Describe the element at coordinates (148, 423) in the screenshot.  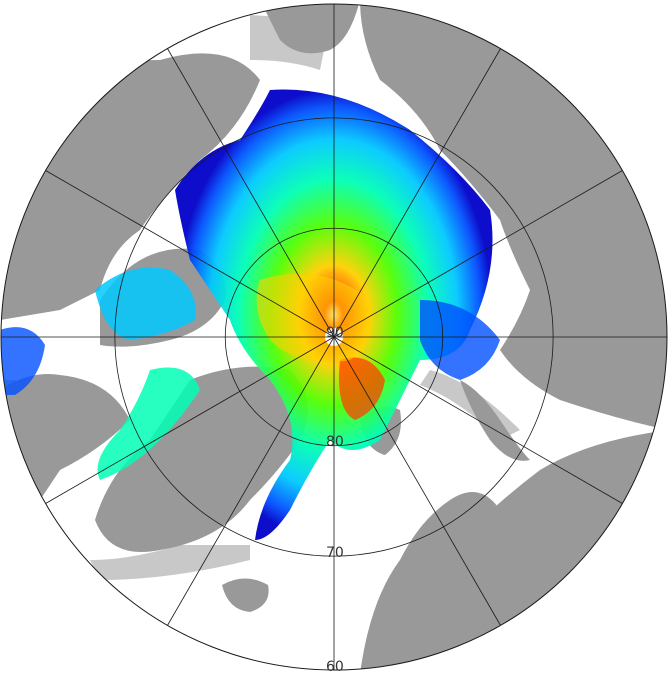
I see `sea-ice-baffin` at that location.